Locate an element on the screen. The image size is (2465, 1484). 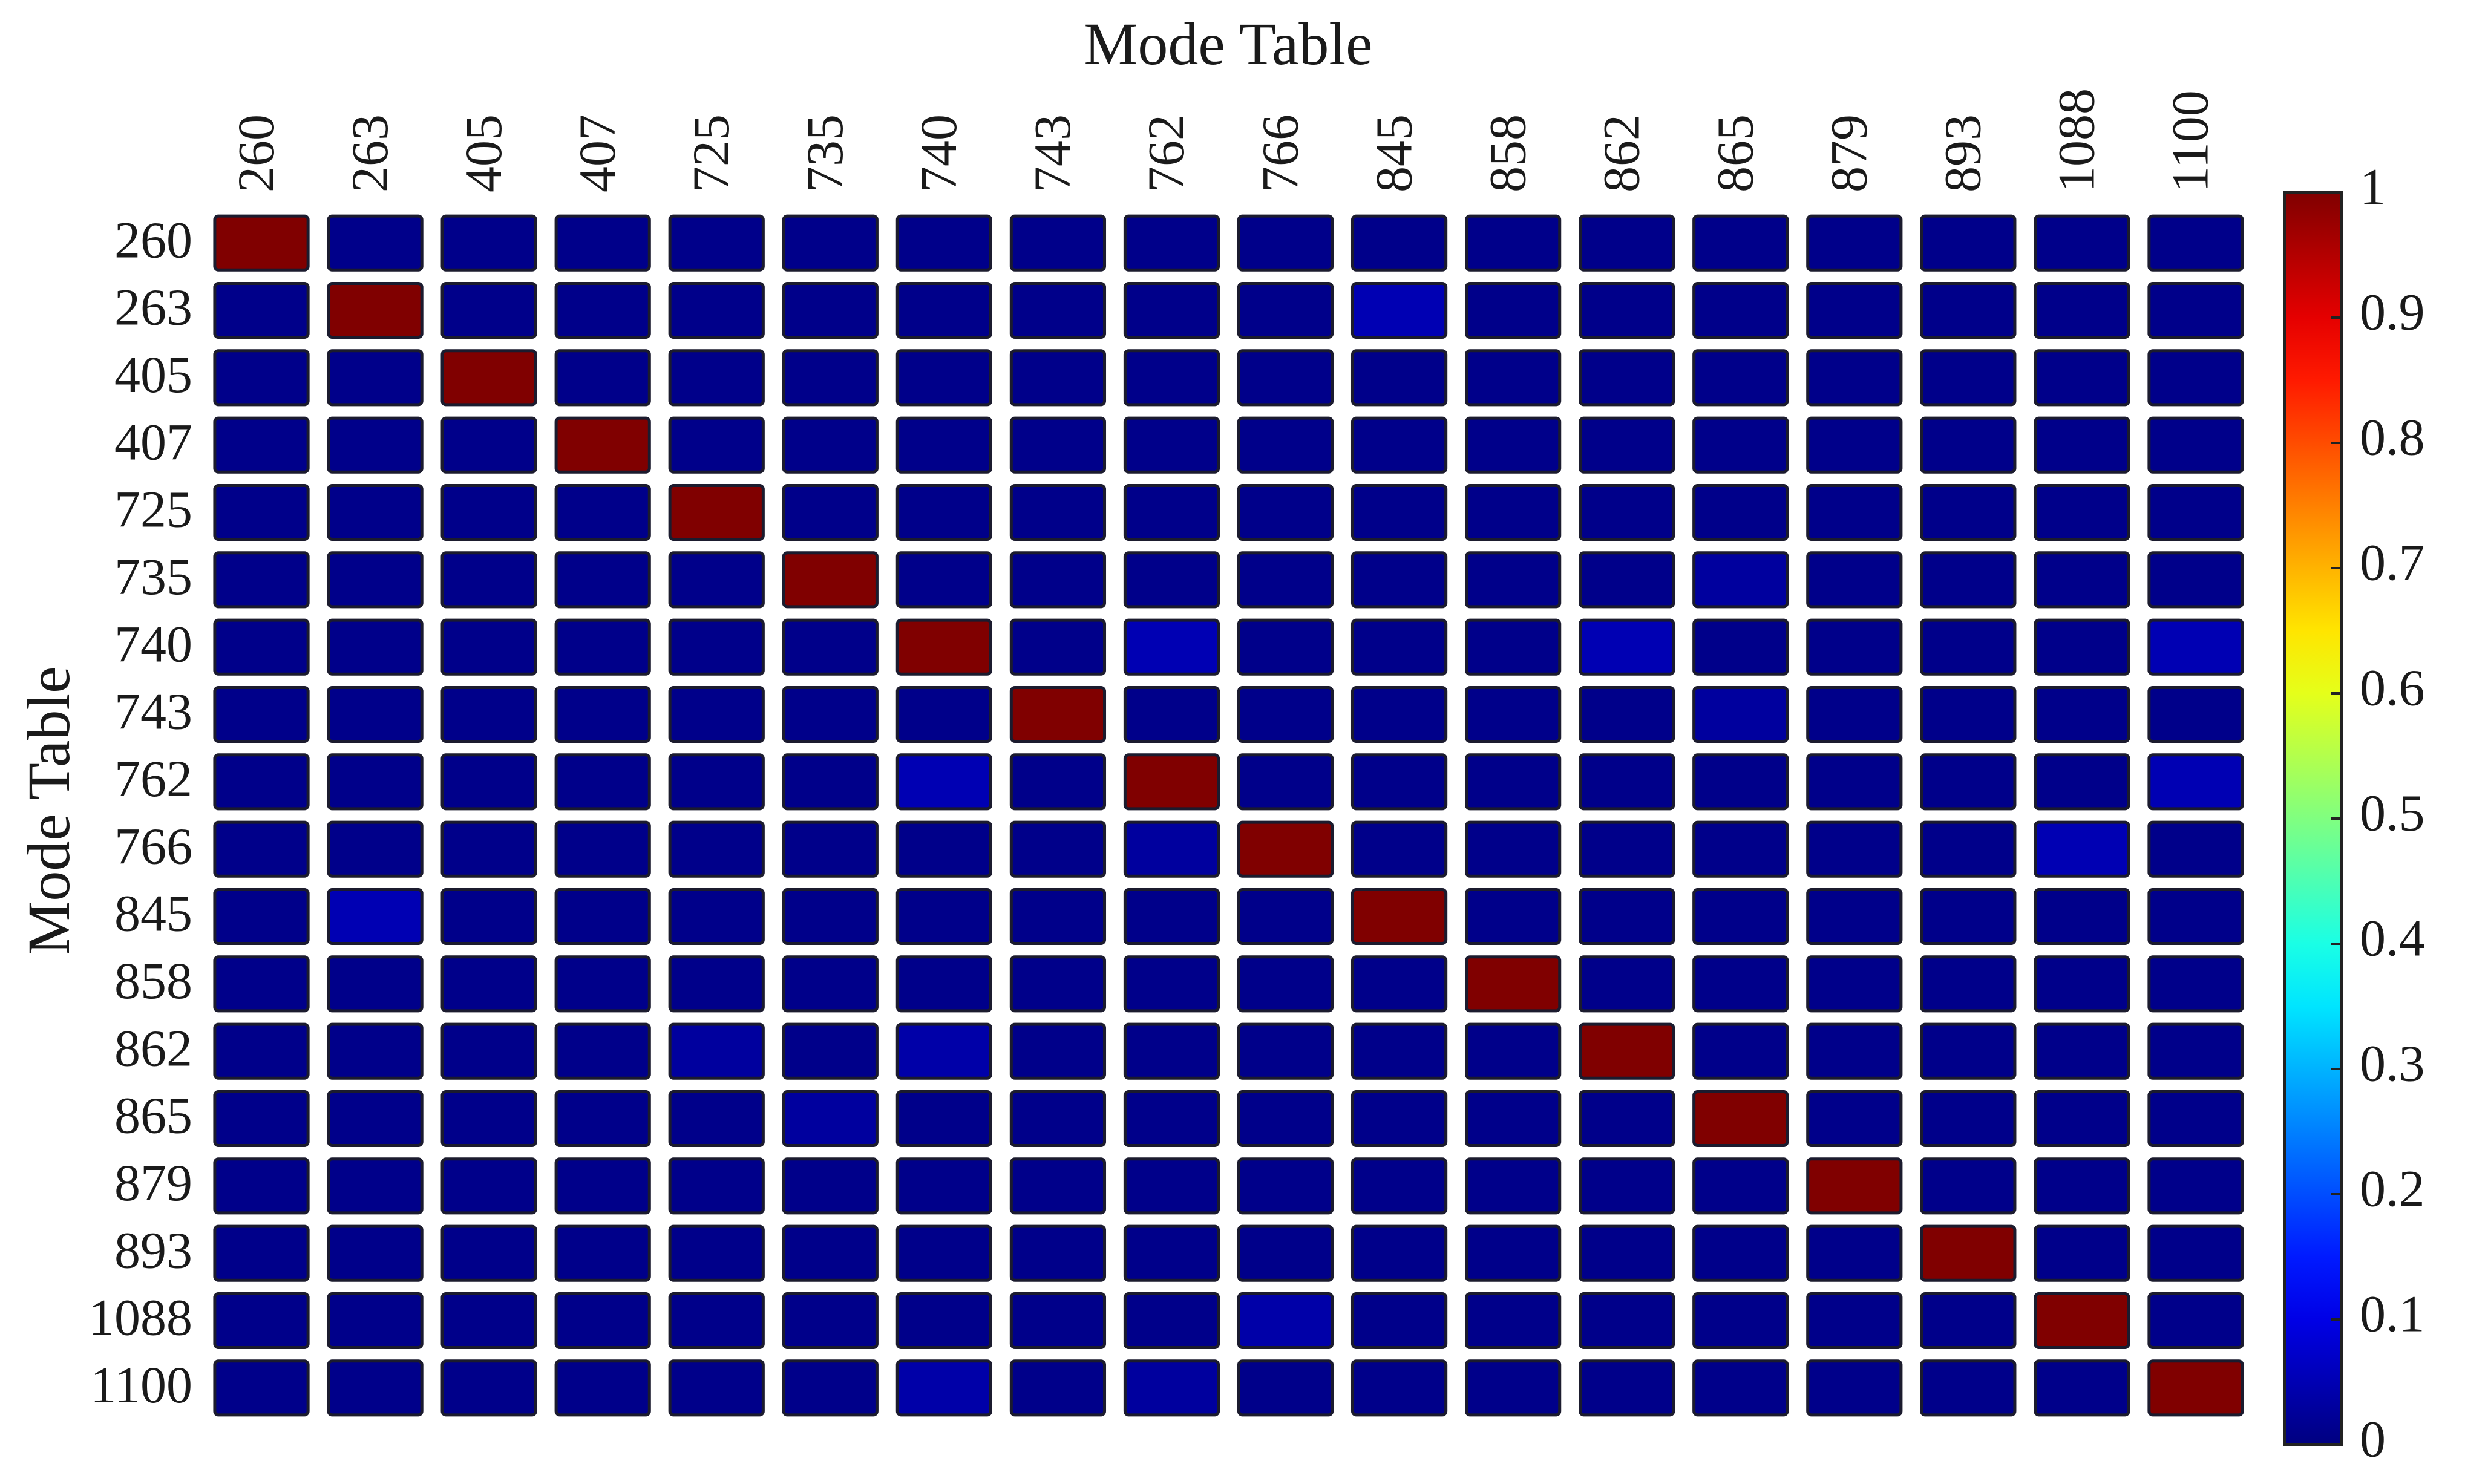
colorbar-tick-label: 0.1 is located at coordinates (2392, 1314).